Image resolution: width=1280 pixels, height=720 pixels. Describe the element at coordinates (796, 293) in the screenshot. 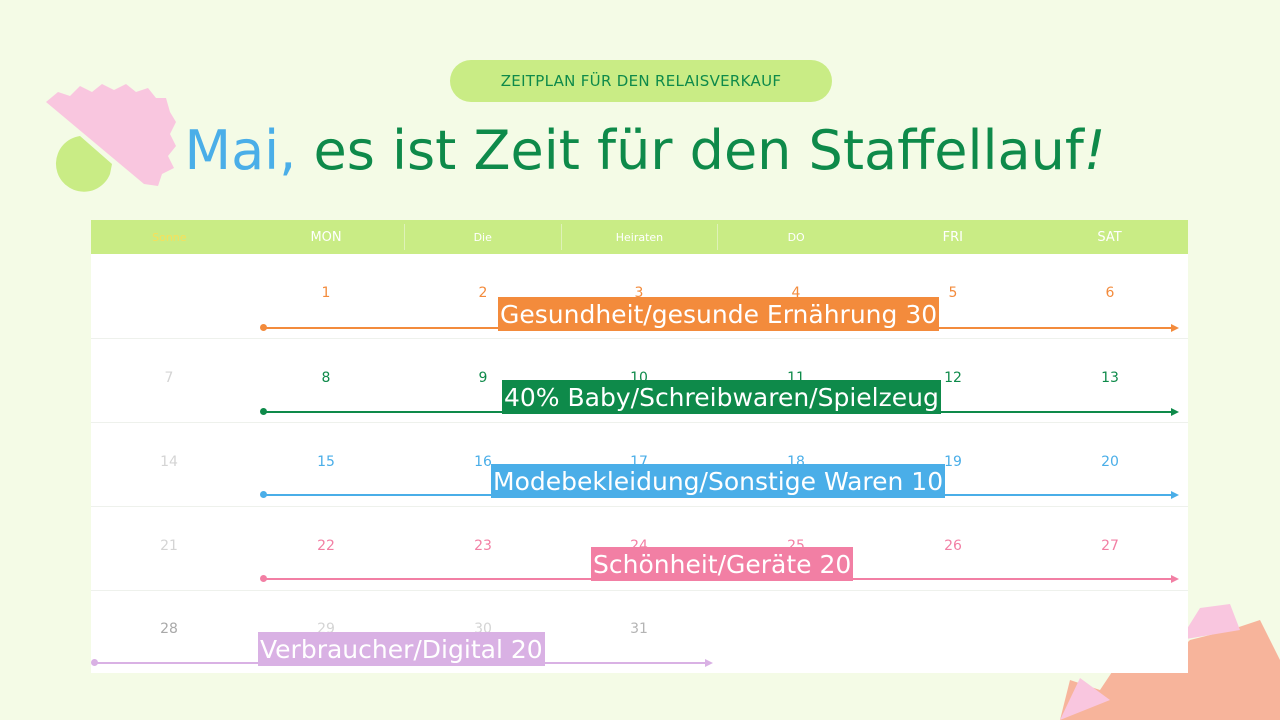

I see `day-number: 4` at that location.